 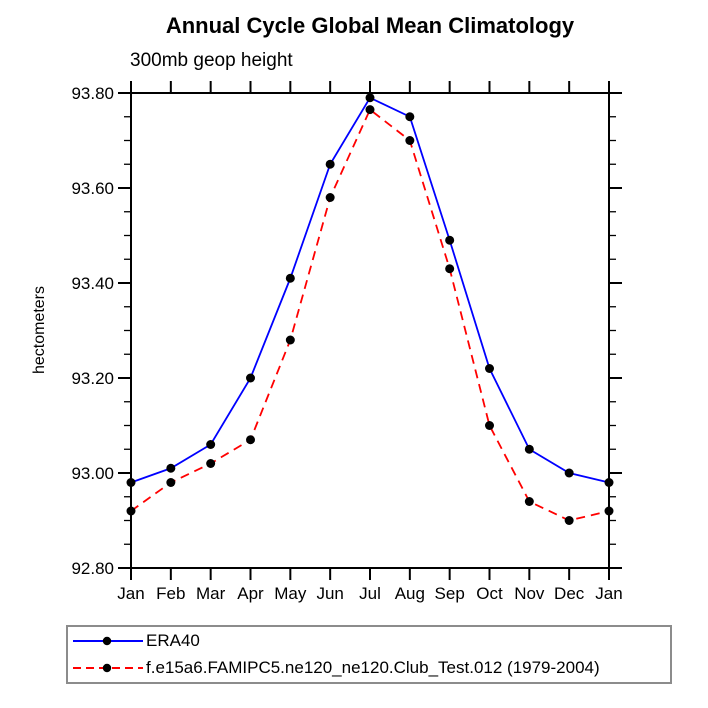 I want to click on legend-swatch-solid-line, so click(x=108, y=641).